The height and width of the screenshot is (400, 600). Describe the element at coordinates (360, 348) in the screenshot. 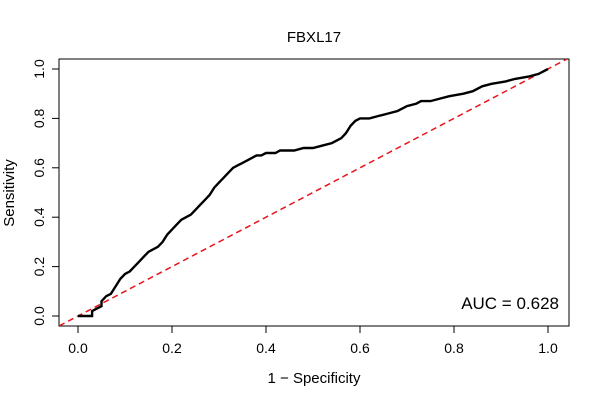

I see `x-tick-label: 0.6` at that location.